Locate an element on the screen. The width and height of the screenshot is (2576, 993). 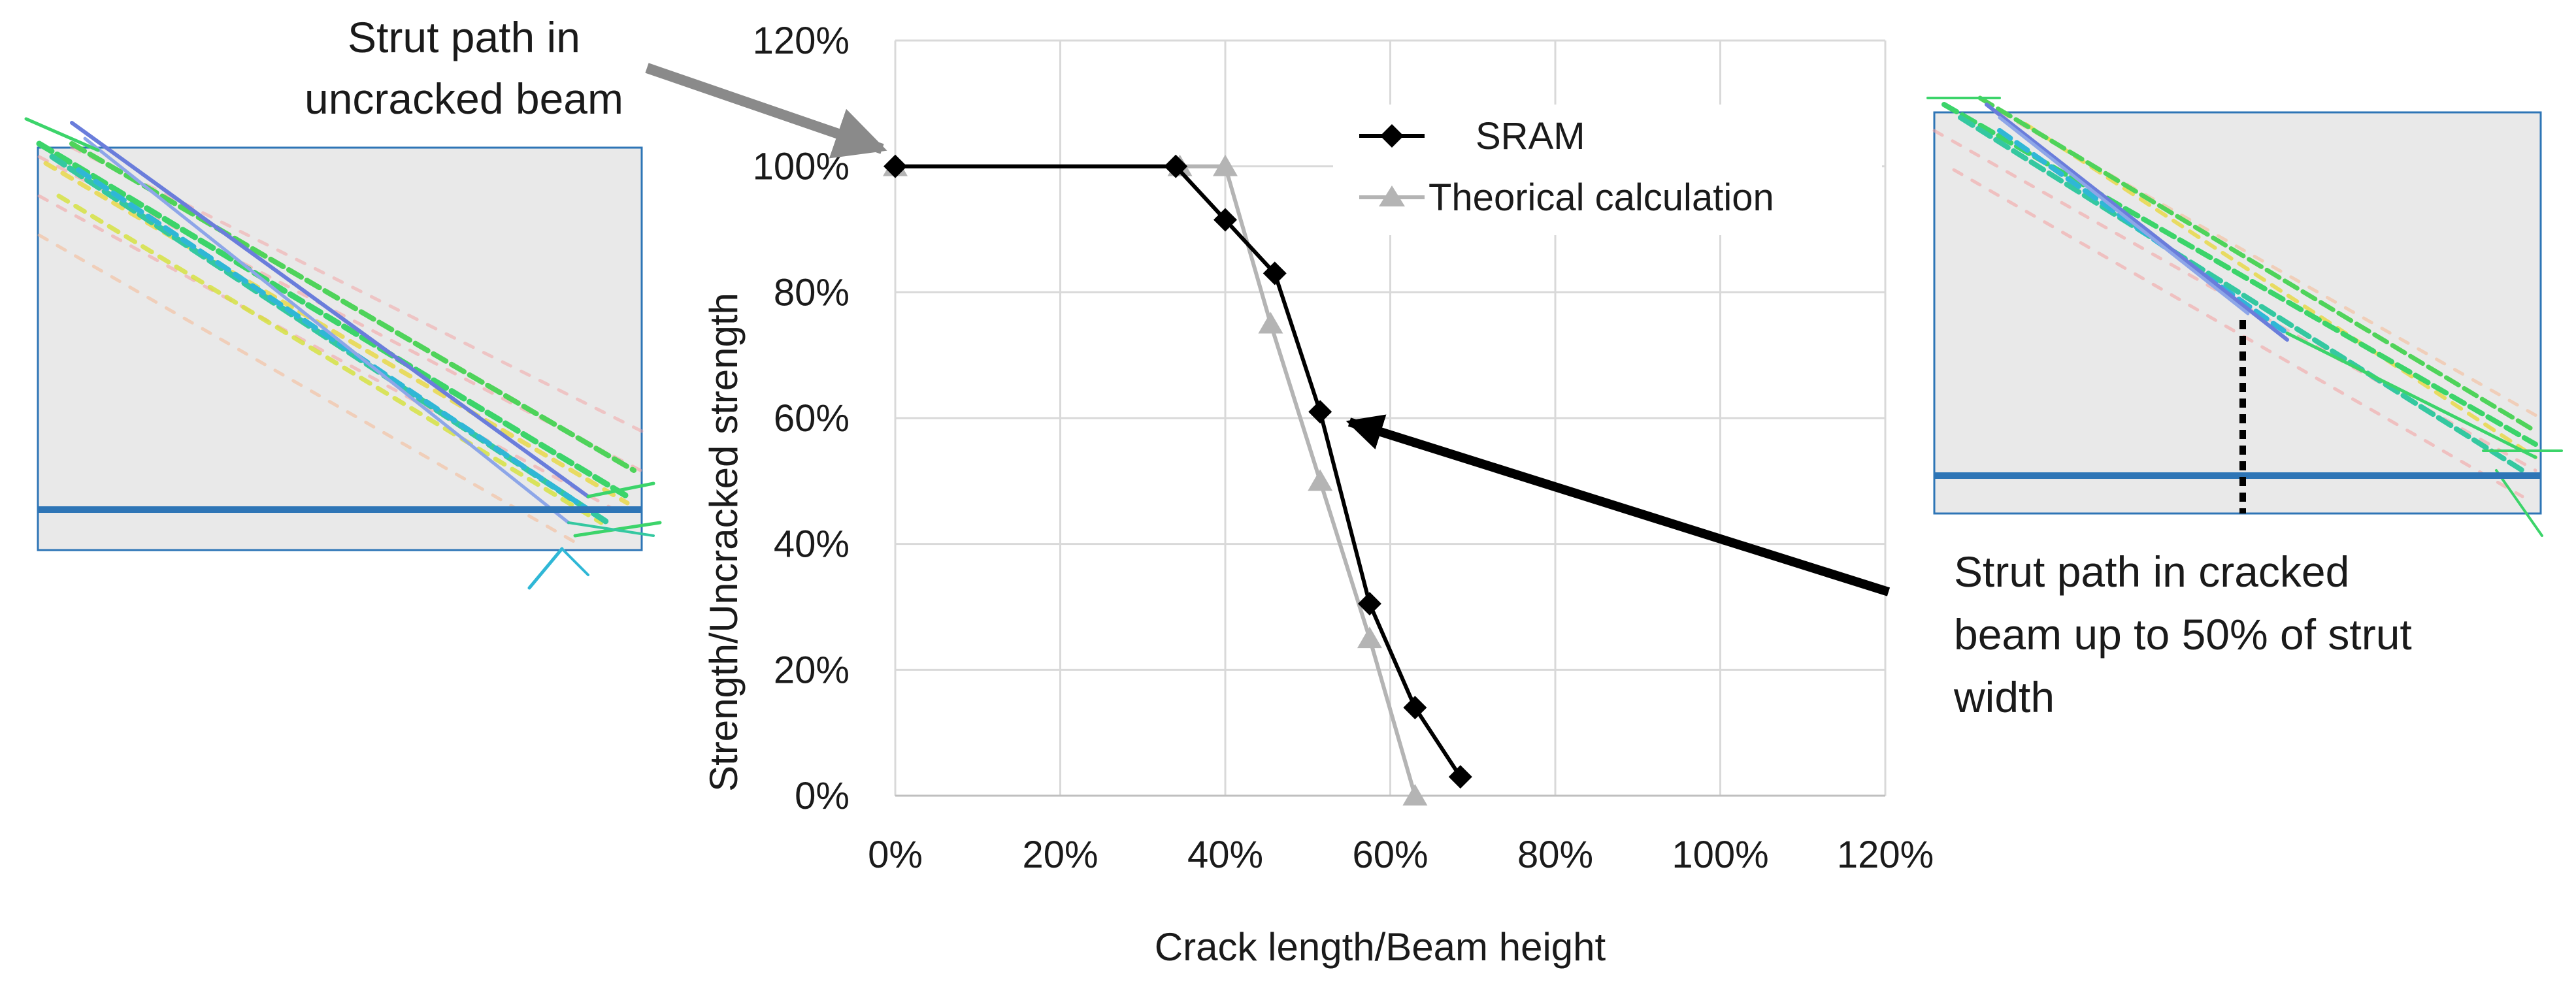
x-tick-label: 0% is located at coordinates (895, 855).